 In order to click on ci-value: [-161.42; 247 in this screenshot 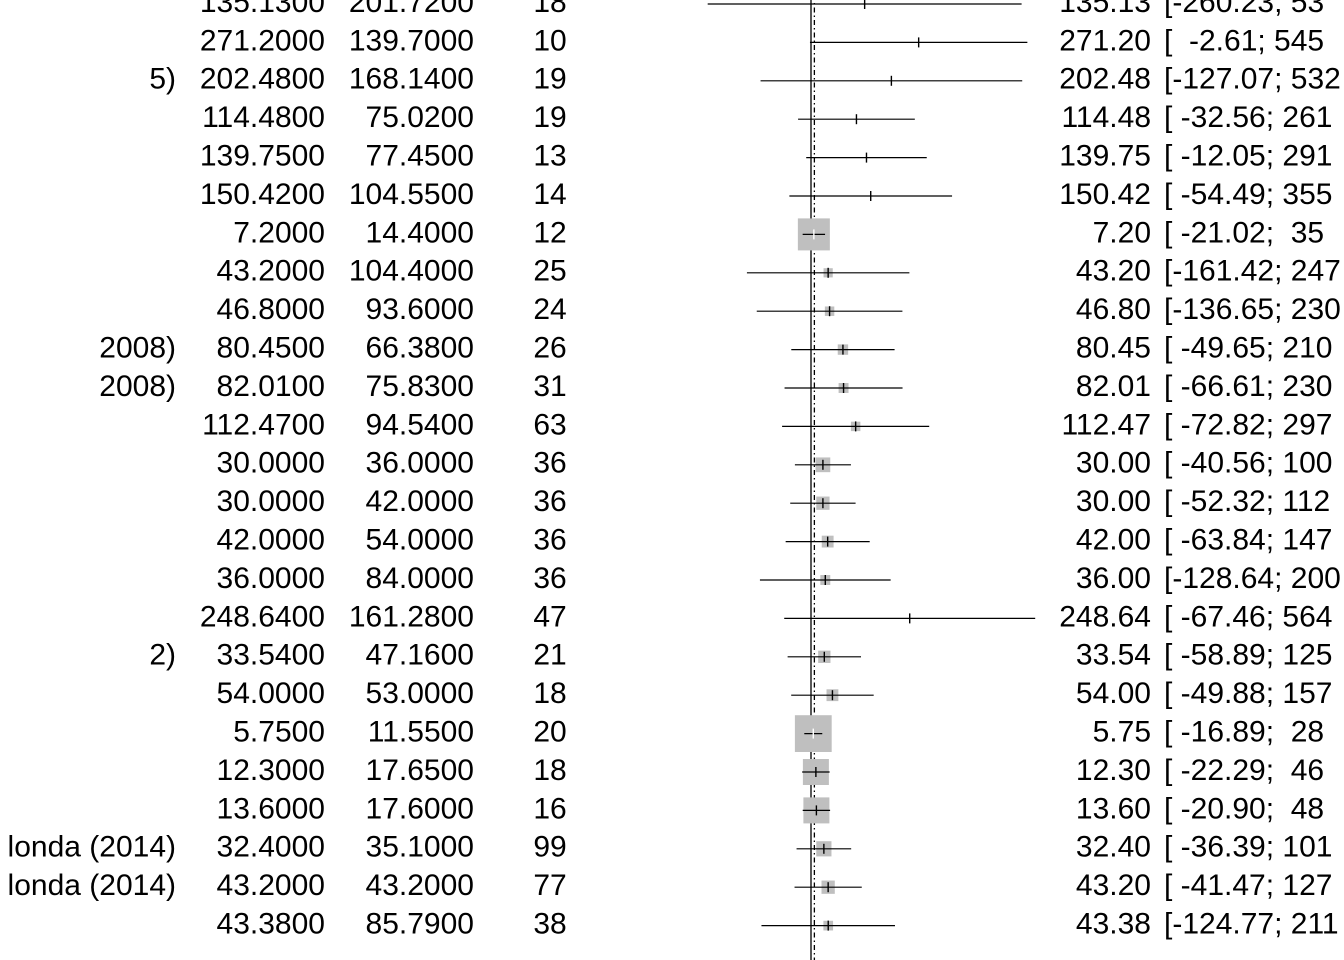, I will do `click(1252, 271)`.